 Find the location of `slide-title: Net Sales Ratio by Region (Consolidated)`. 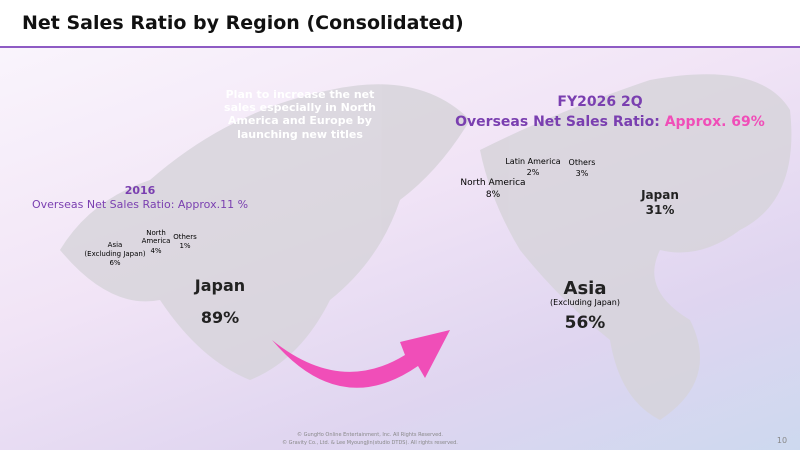

slide-title: Net Sales Ratio by Region (Consolidated) is located at coordinates (243, 23).